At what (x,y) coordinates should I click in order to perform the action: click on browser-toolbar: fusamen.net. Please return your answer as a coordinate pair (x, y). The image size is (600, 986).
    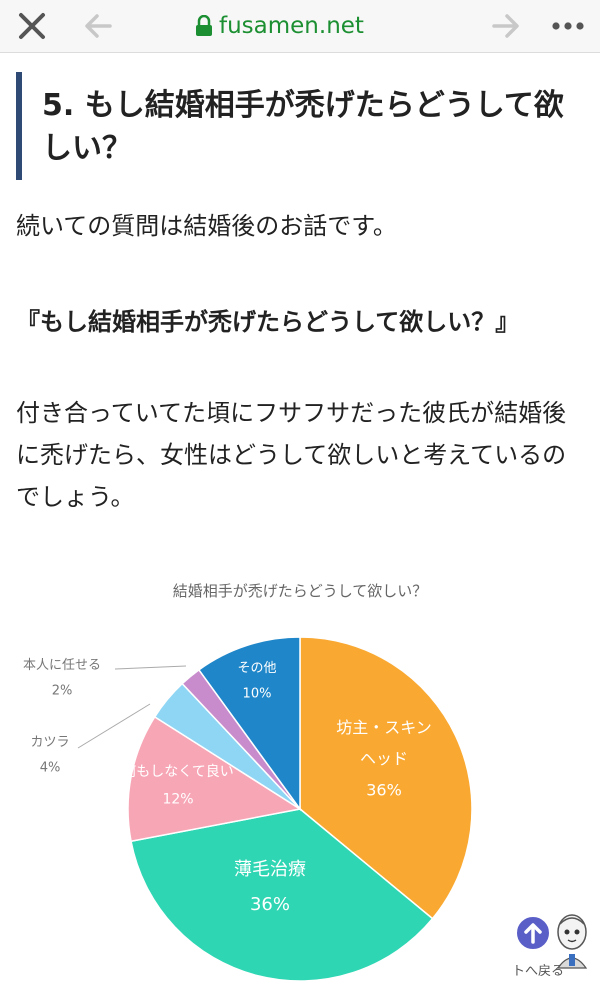
    Looking at the image, I should click on (300, 26).